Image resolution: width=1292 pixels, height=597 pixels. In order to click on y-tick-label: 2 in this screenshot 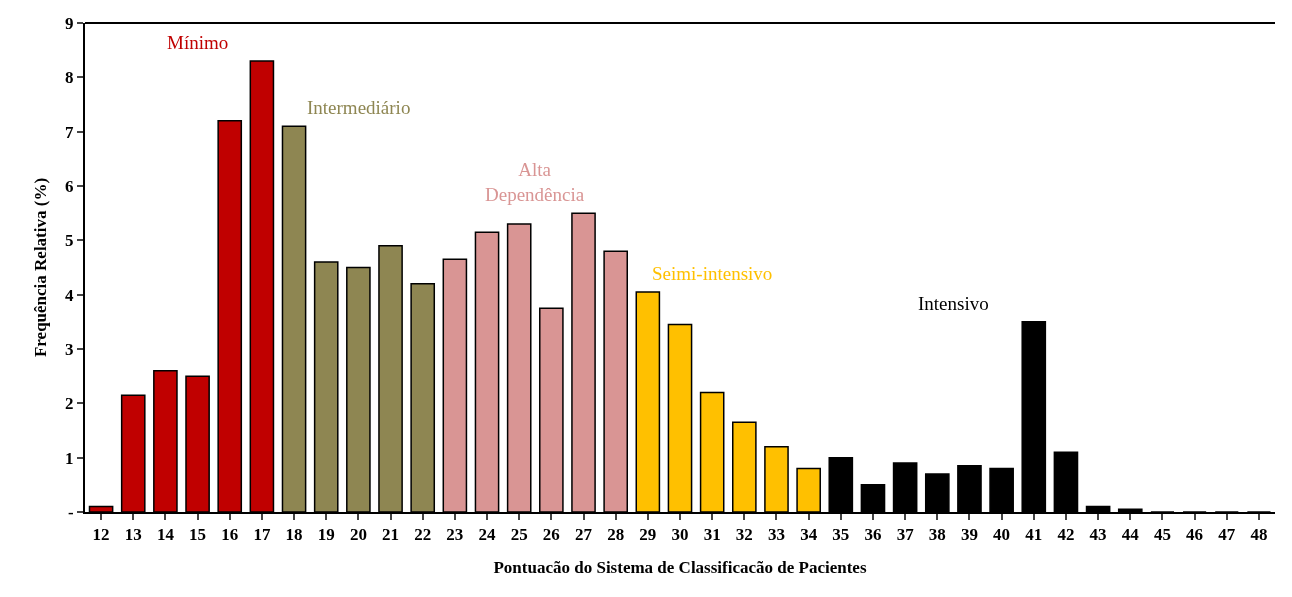, I will do `click(69, 404)`.